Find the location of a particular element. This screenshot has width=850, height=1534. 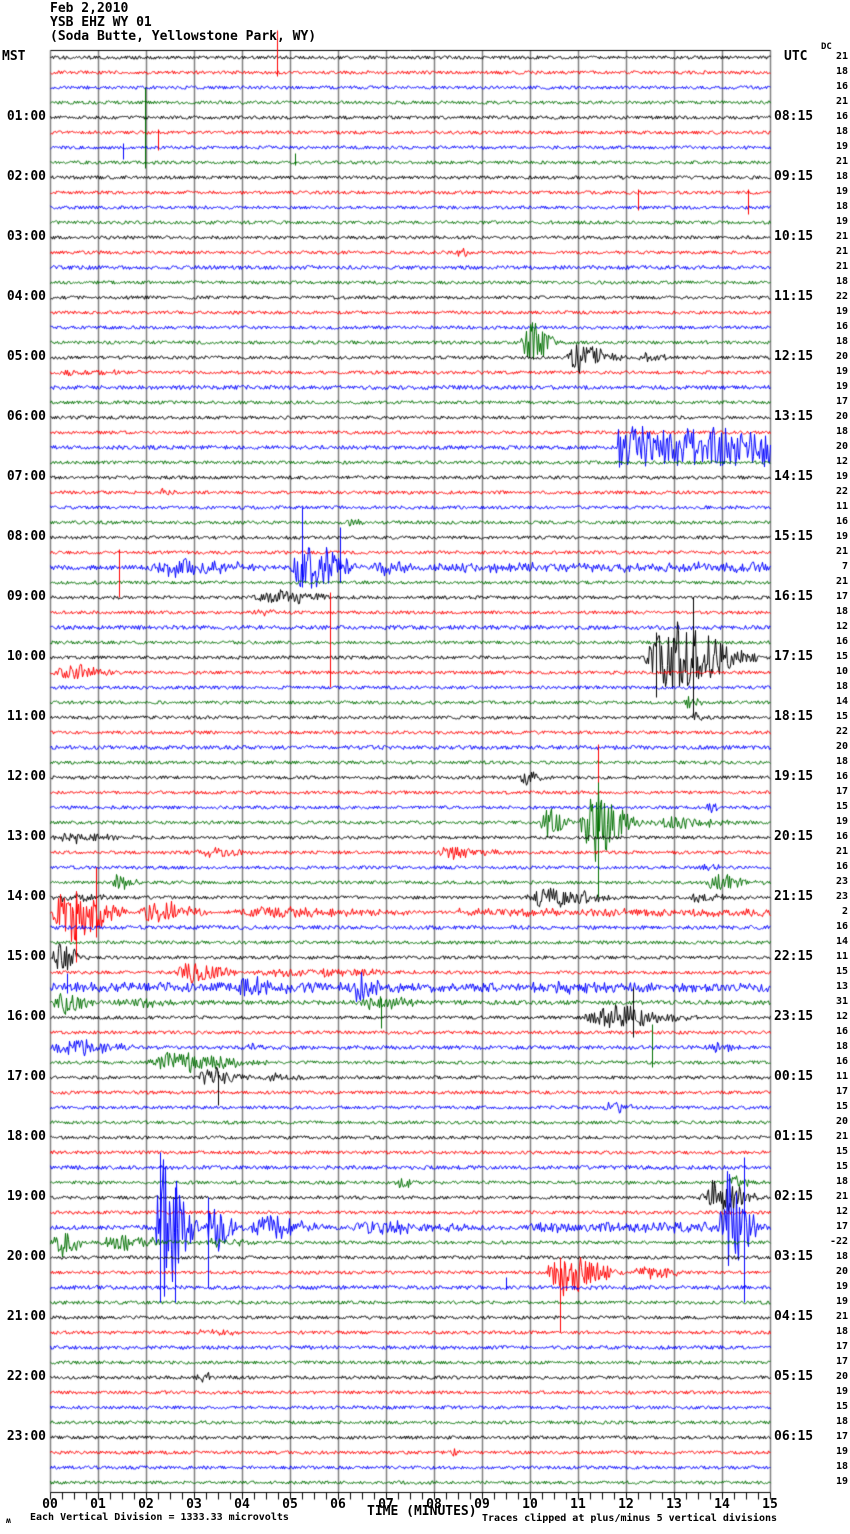

mst-time-label: 15:00 is located at coordinates (26, 956).